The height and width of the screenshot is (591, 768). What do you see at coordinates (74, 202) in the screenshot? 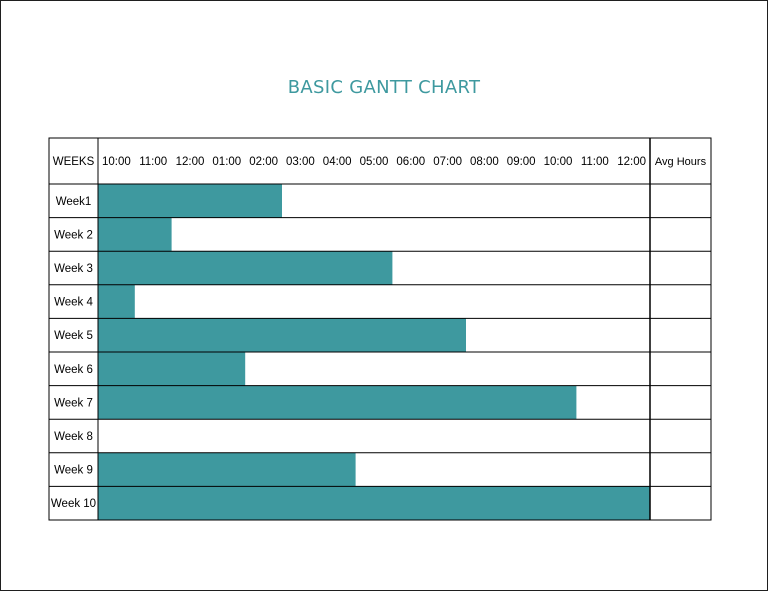
I see `week-label: Week1` at bounding box center [74, 202].